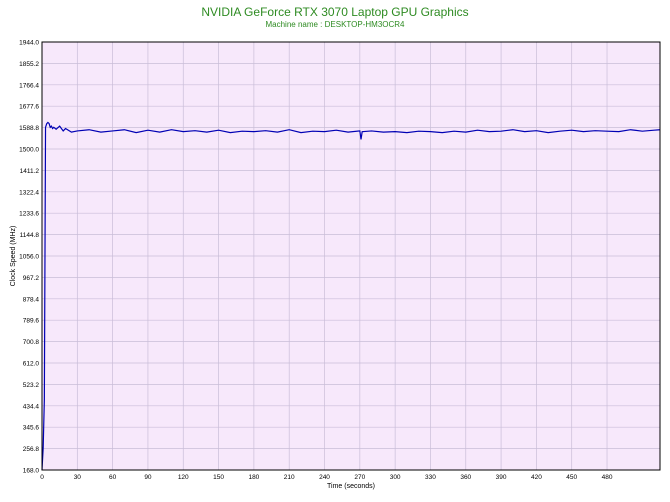 This screenshot has width=670, height=502. Describe the element at coordinates (29, 150) in the screenshot. I see `y-tick-label: 1500.0` at that location.